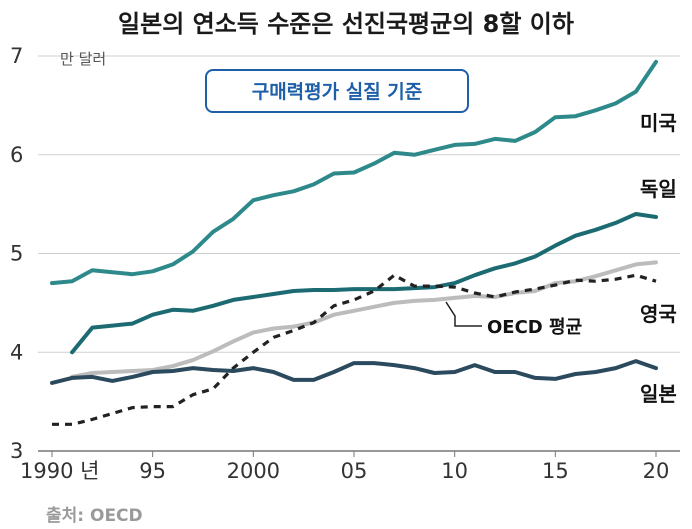  I want to click on y-tick-label: 4, so click(16, 352).